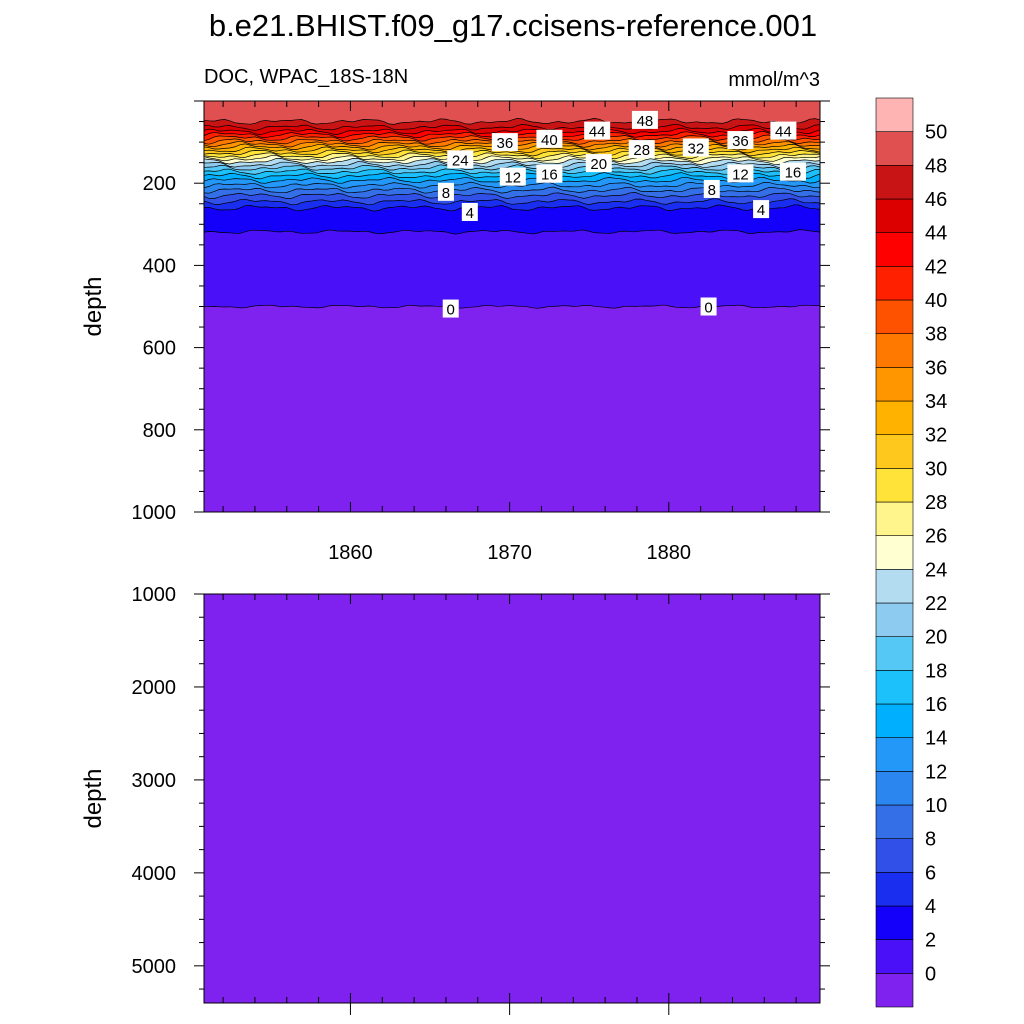 The height and width of the screenshot is (1024, 1024). I want to click on contour-label: 40, so click(549, 139).